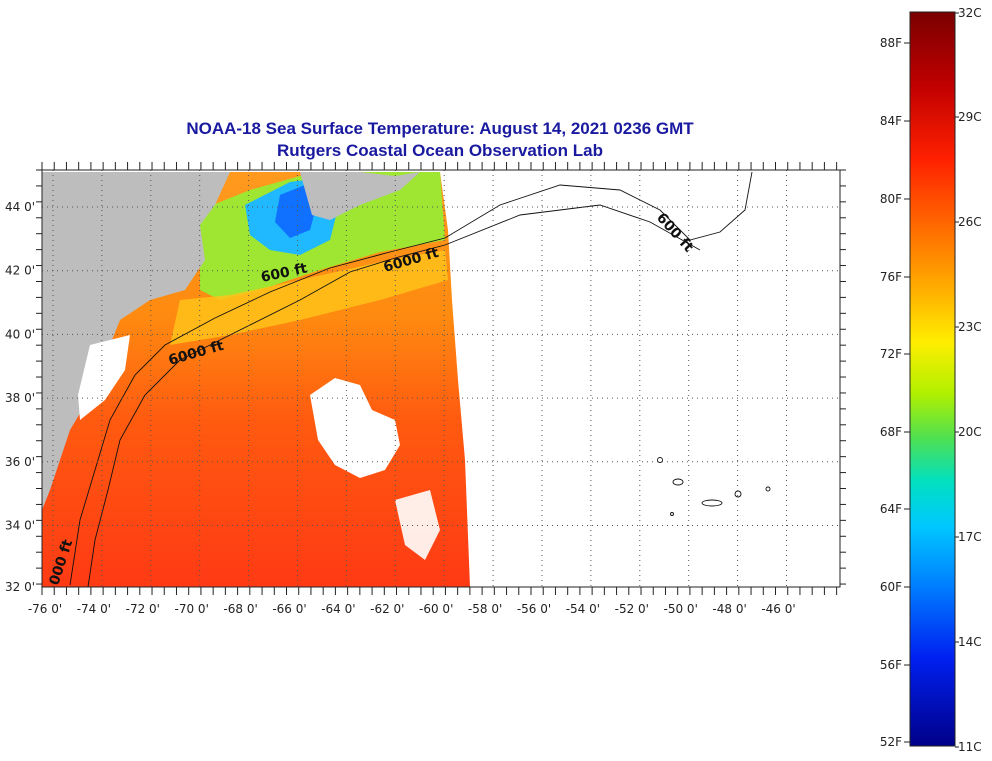 This screenshot has height=761, width=992. I want to click on colorbar-celsius-labels: 32C 29C 26C 23C 20C 17C 14C 11C, so click(968, 380).